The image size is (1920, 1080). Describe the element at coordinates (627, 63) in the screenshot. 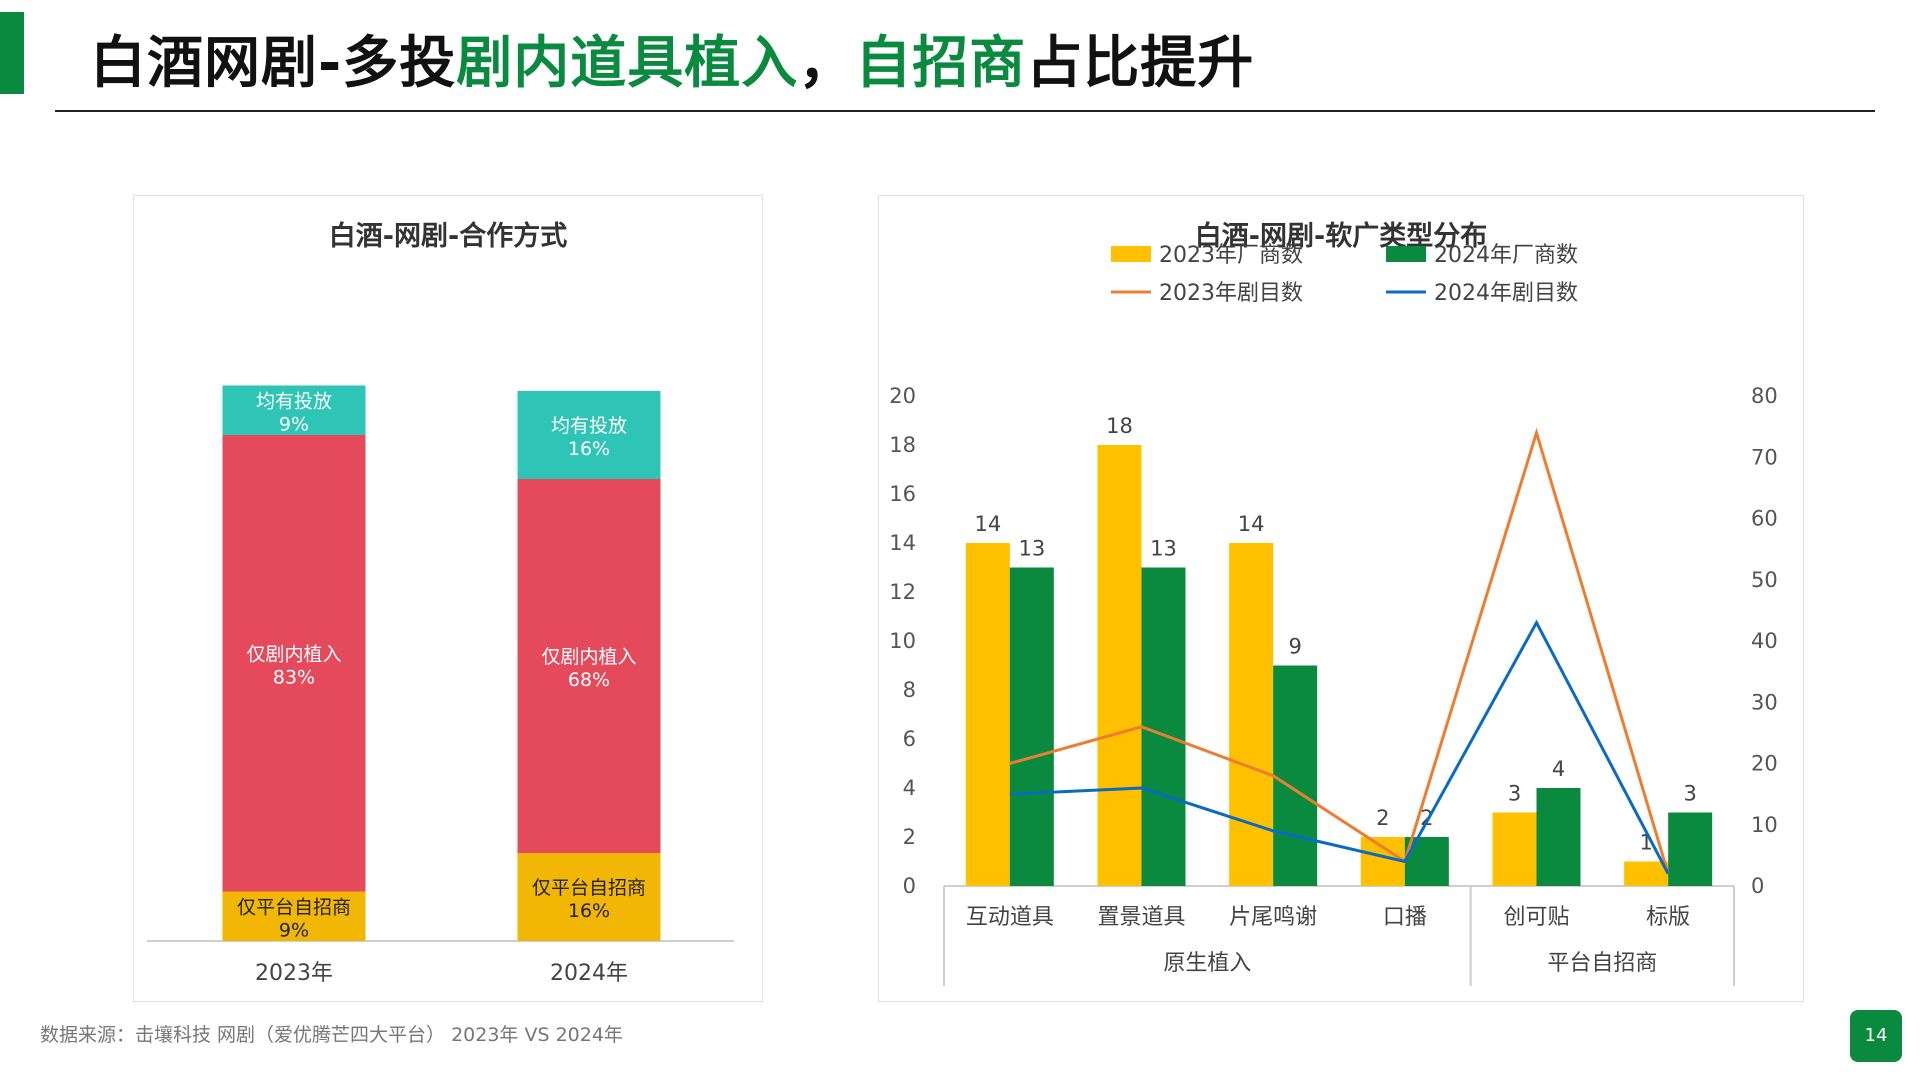

I see `title-part-2: 剧内道具植入` at that location.